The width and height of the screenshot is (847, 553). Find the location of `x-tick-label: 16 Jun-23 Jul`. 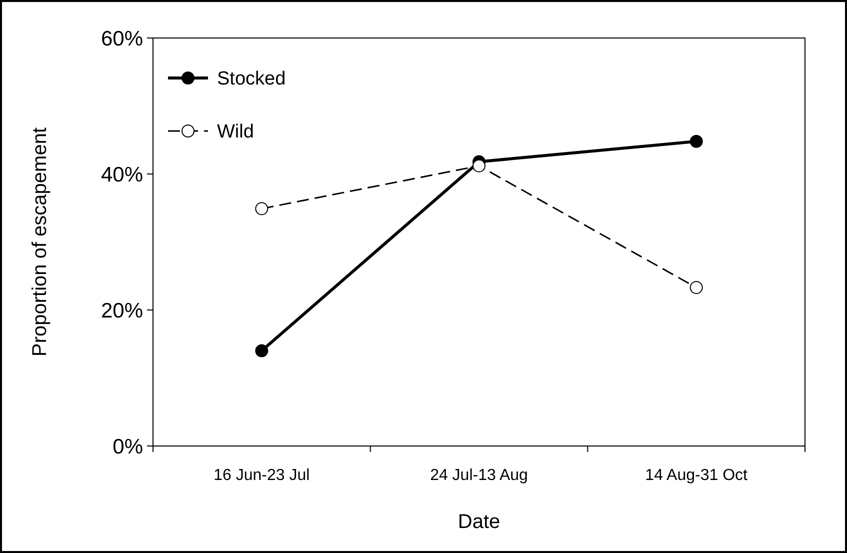

x-tick-label: 16 Jun-23 Jul is located at coordinates (262, 475).